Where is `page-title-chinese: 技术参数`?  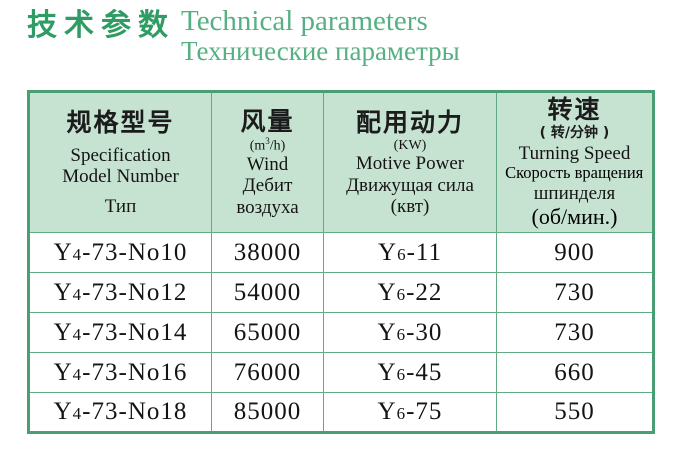 page-title-chinese: 技术参数 is located at coordinates (101, 25).